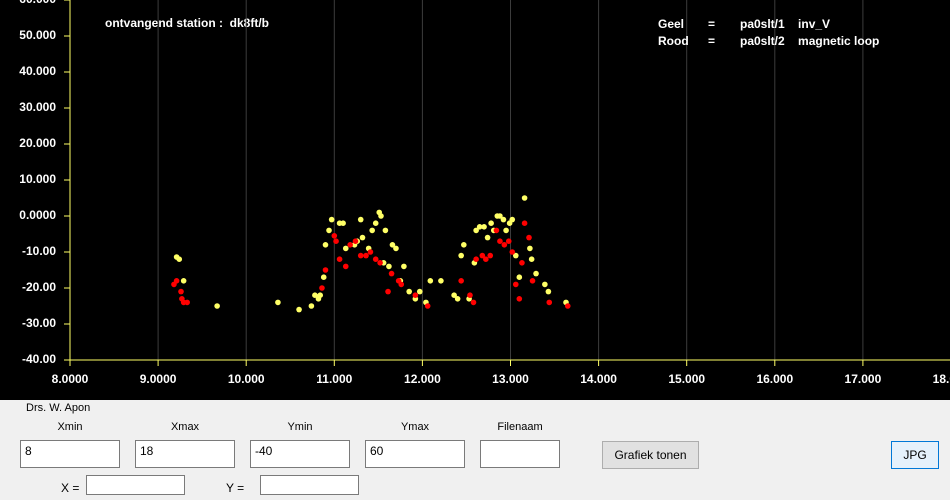 The image size is (950, 500). What do you see at coordinates (58, 408) in the screenshot?
I see `author: Drs. W. Apon` at bounding box center [58, 408].